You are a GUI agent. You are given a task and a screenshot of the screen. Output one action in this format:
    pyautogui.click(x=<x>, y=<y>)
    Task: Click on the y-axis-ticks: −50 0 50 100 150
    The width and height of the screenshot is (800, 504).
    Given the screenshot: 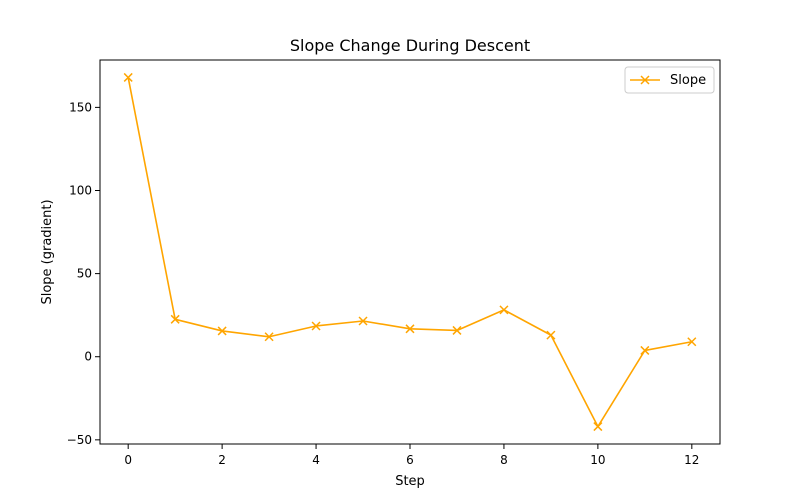 What is the action you would take?
    pyautogui.click(x=83, y=273)
    